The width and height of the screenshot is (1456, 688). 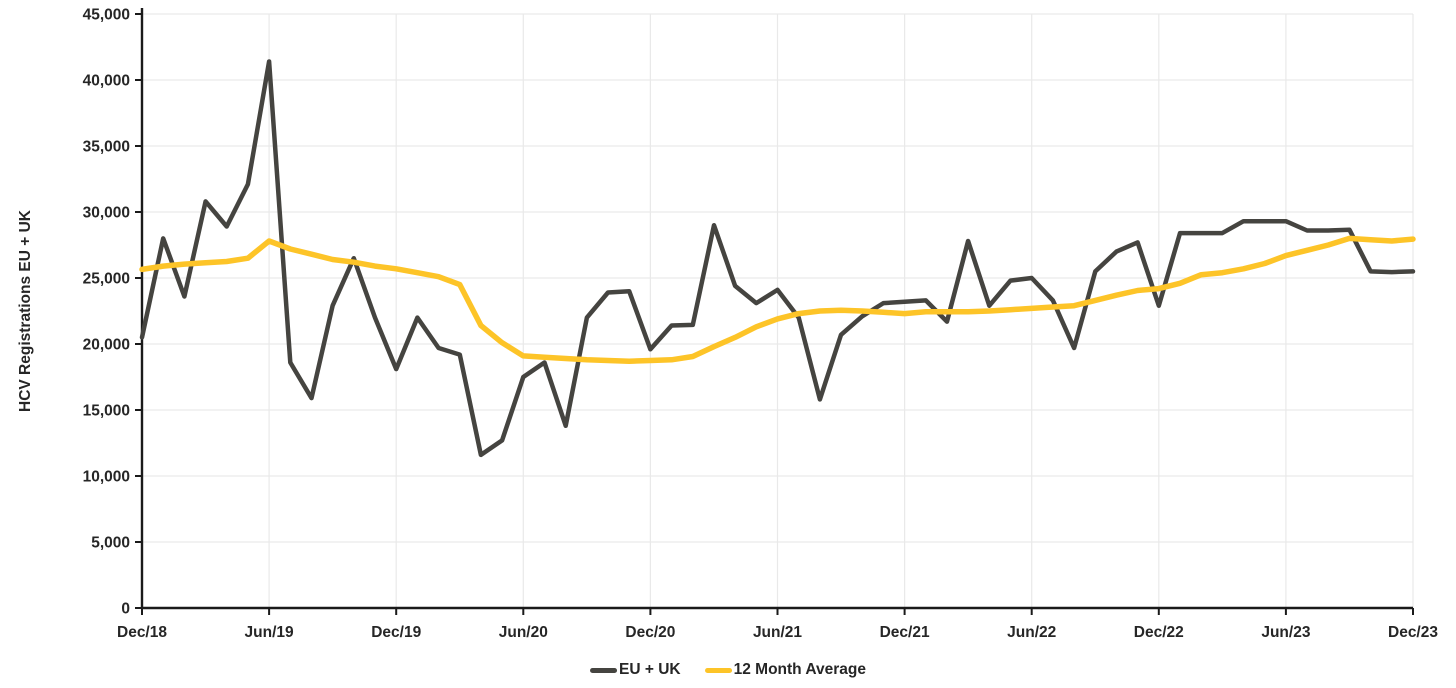 I want to click on legend-swatch-eu-uk, so click(x=604, y=670).